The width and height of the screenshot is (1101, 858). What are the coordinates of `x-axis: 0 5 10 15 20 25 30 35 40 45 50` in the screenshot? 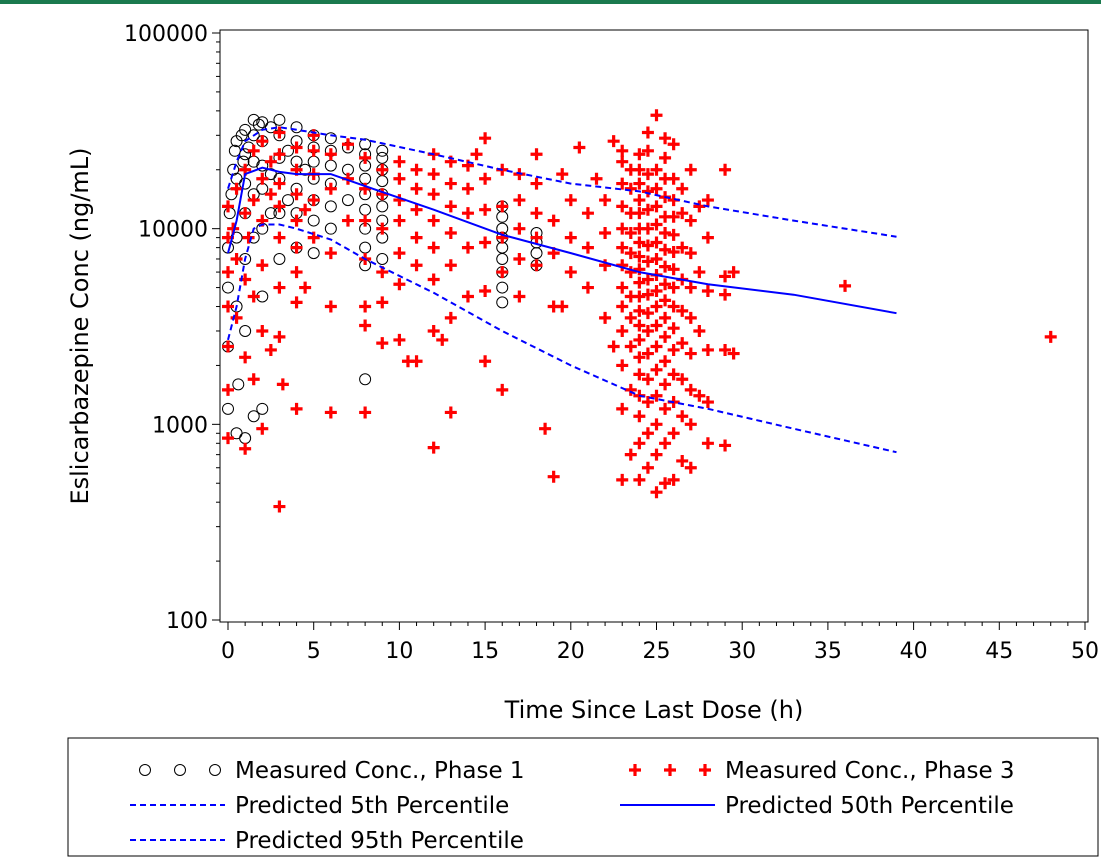 It's located at (660, 643).